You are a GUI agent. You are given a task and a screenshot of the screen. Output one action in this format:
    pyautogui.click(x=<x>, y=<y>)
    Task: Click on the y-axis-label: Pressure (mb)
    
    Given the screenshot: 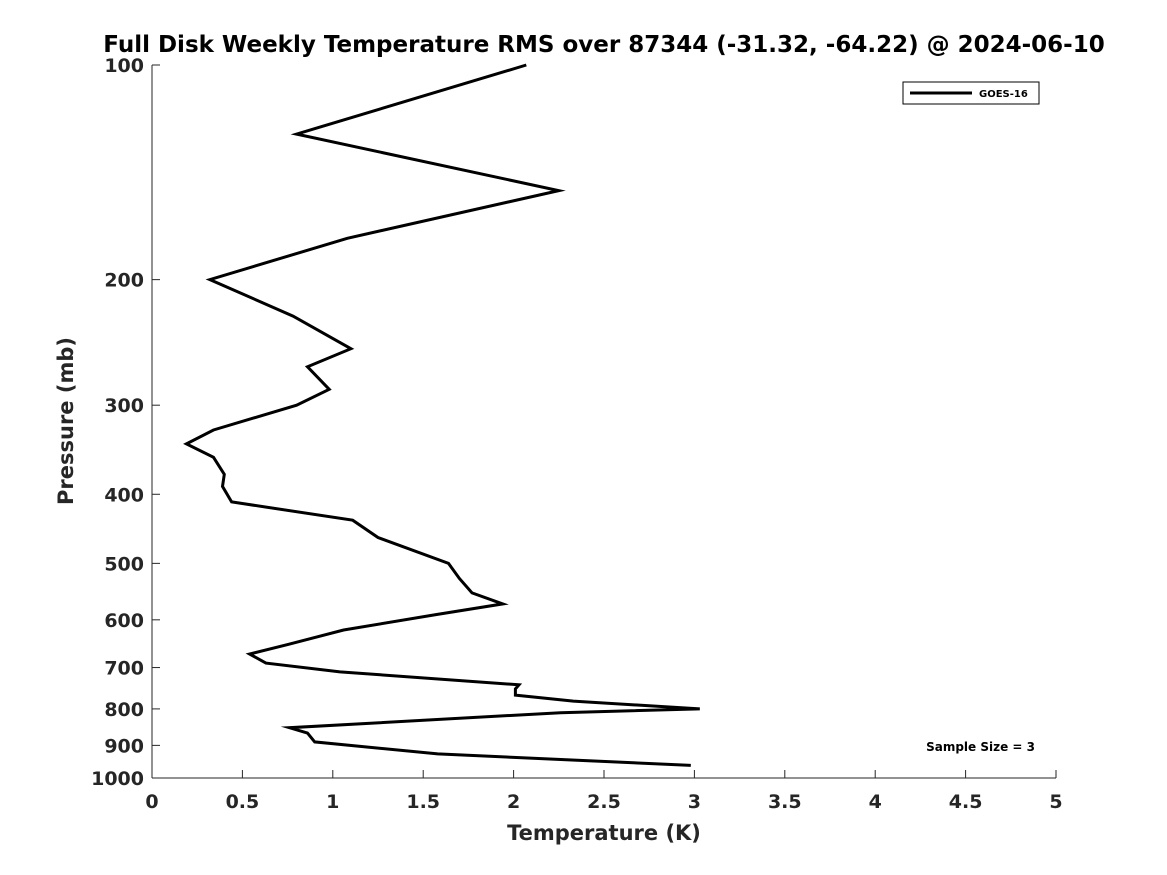 What is the action you would take?
    pyautogui.click(x=66, y=421)
    